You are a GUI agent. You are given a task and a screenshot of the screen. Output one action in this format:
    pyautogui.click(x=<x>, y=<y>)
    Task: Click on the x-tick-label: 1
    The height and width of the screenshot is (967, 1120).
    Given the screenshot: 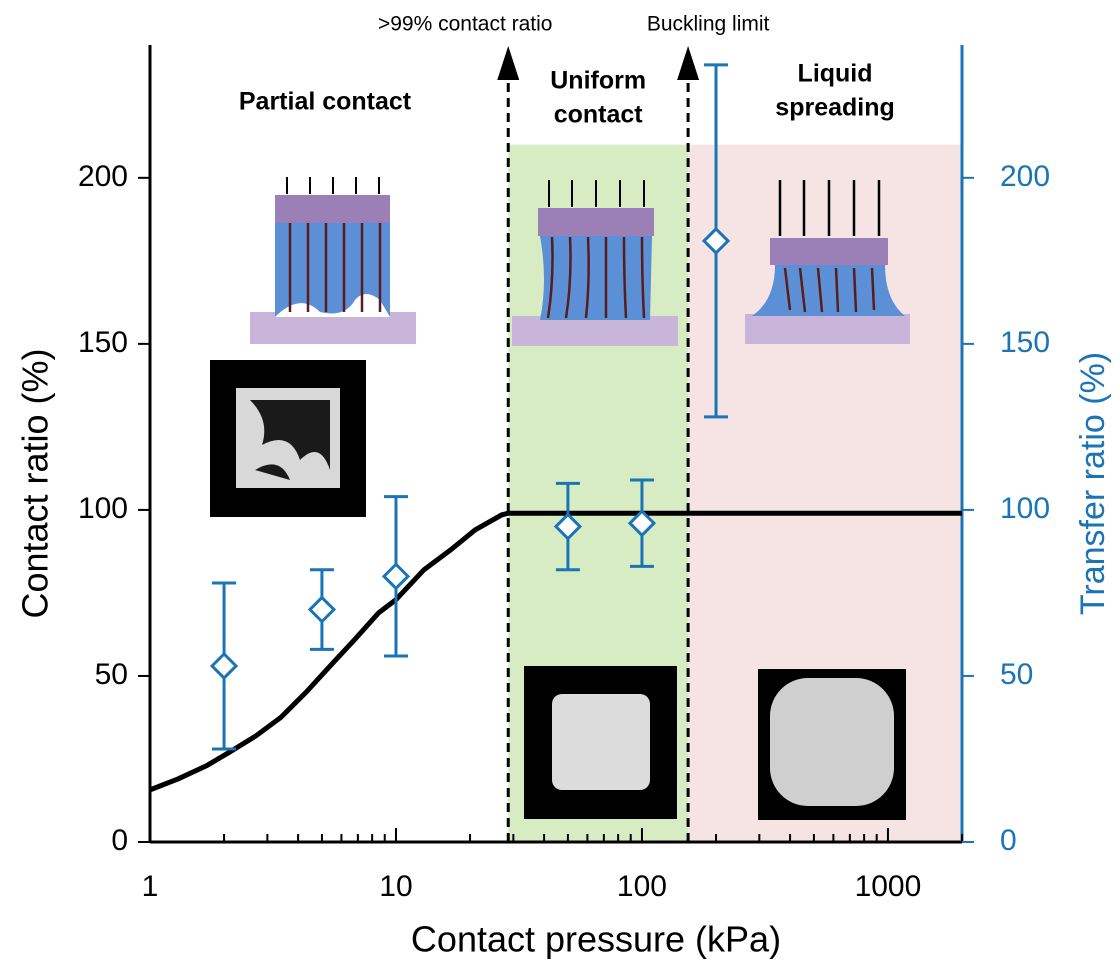 What is the action you would take?
    pyautogui.click(x=150, y=886)
    